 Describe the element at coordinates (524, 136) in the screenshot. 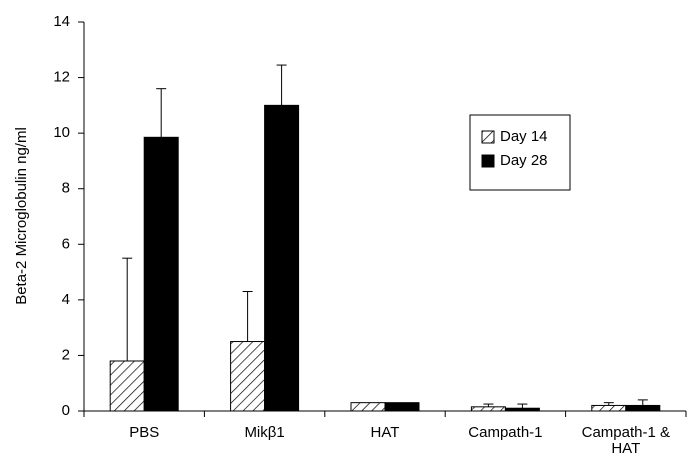

I see `legend-label: Day 14` at that location.